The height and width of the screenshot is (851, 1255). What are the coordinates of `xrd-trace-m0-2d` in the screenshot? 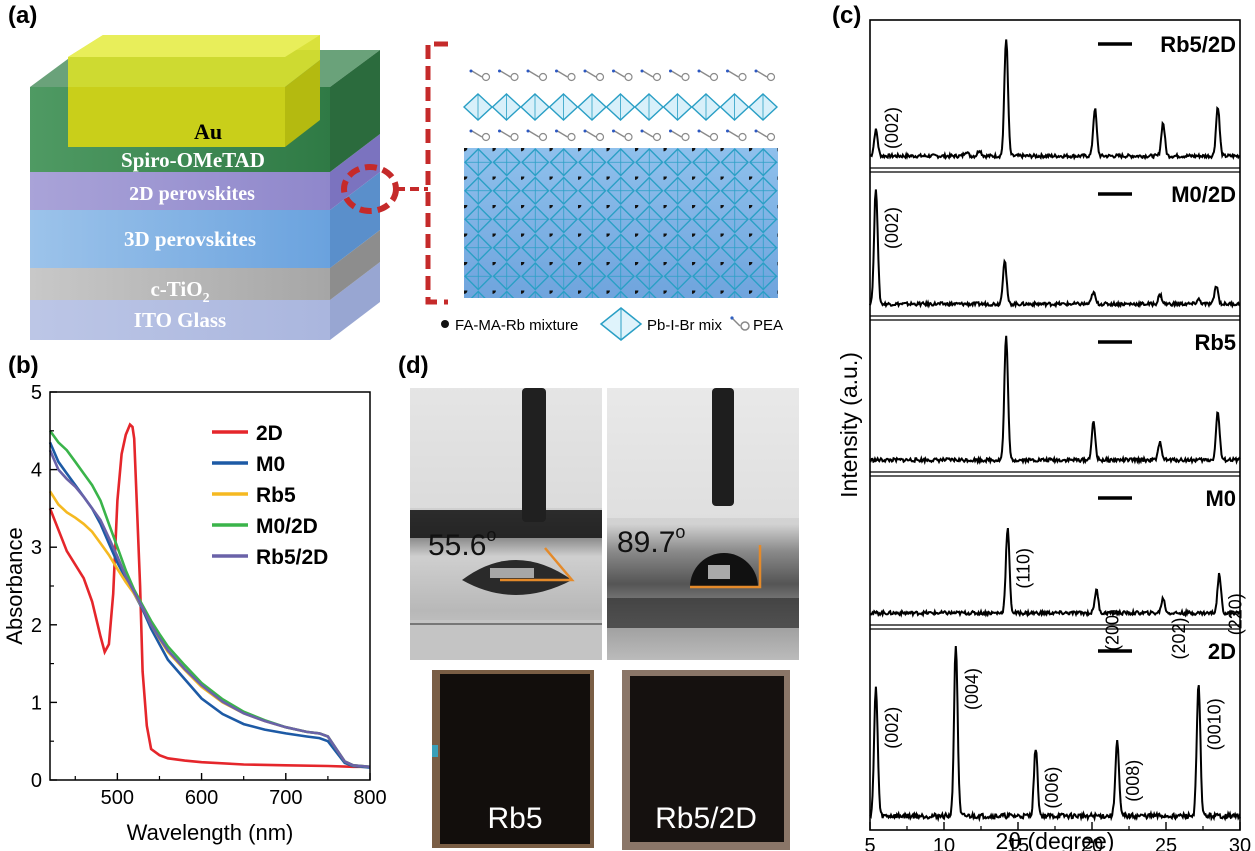 It's located at (1055, 249).